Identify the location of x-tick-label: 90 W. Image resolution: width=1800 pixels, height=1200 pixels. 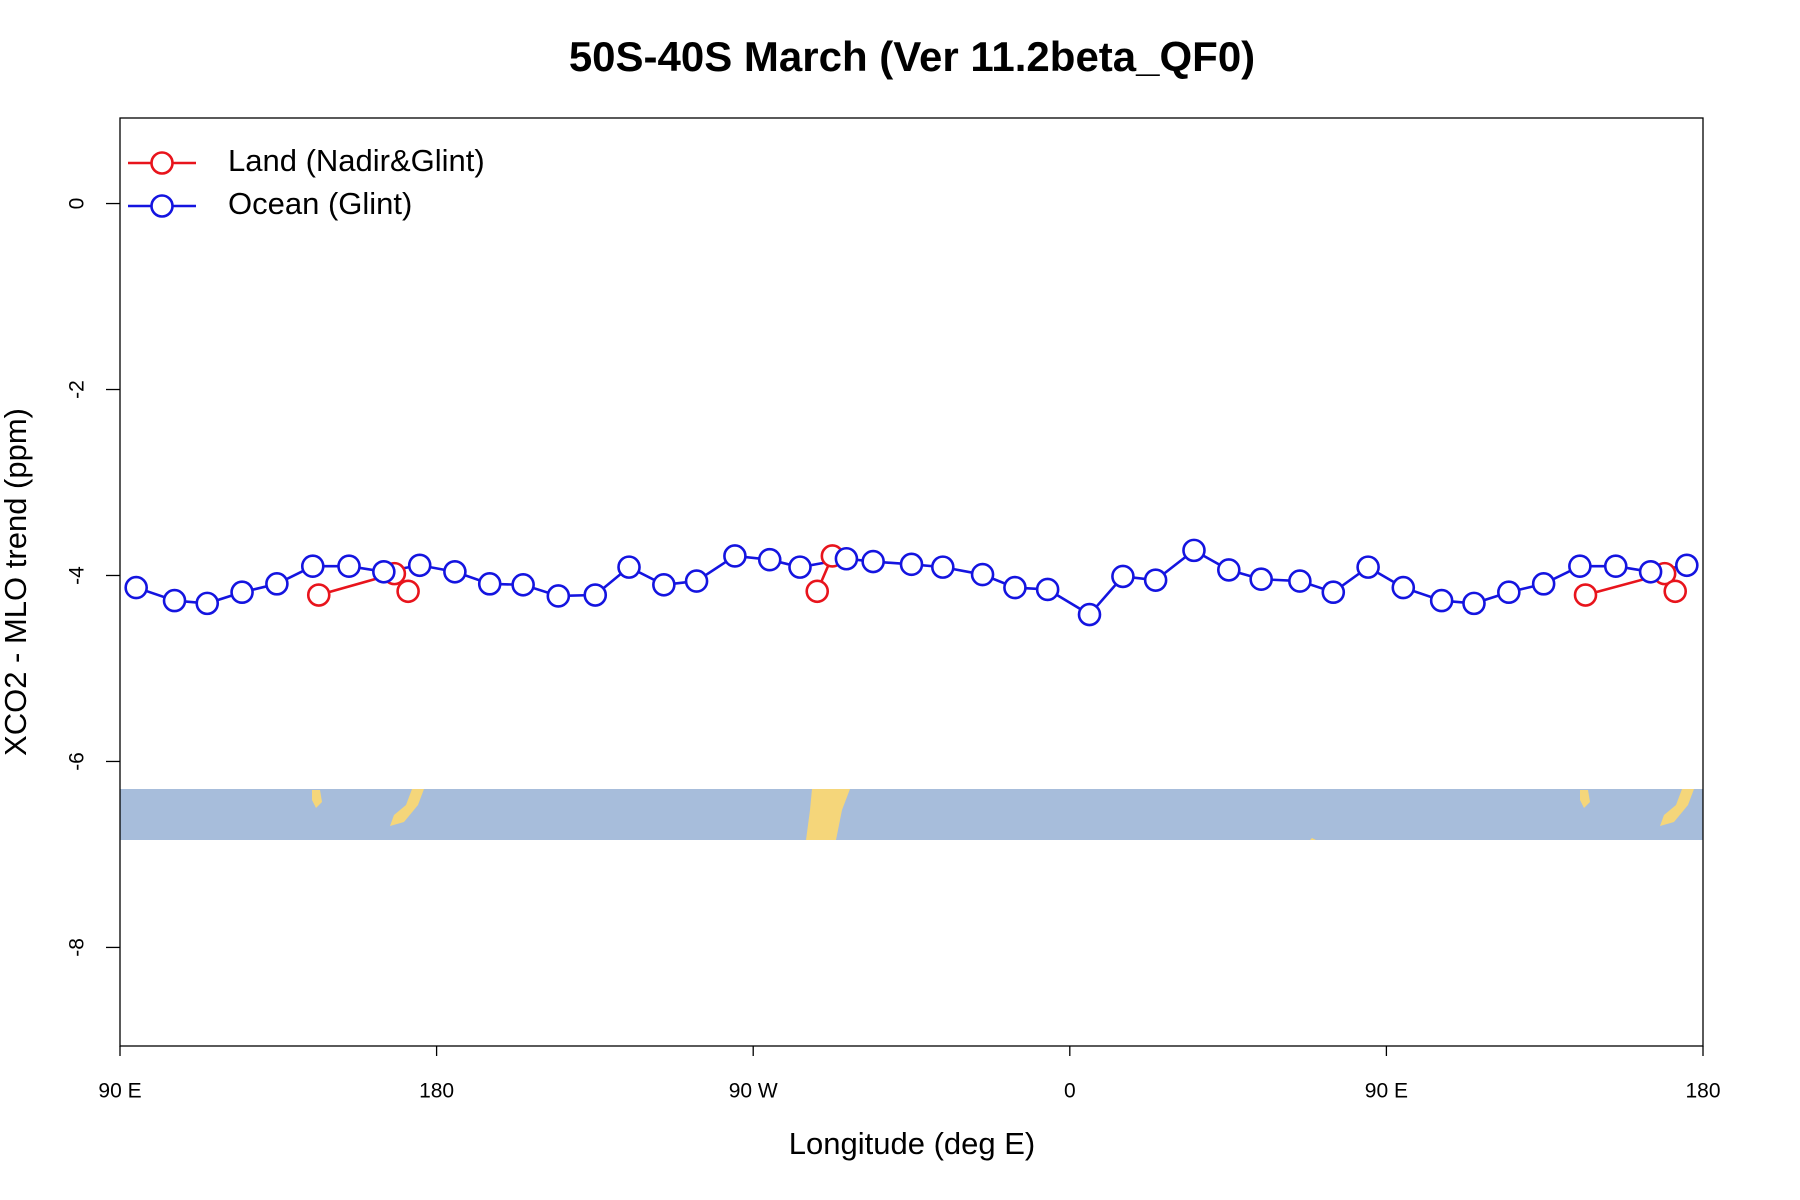
(753, 1091).